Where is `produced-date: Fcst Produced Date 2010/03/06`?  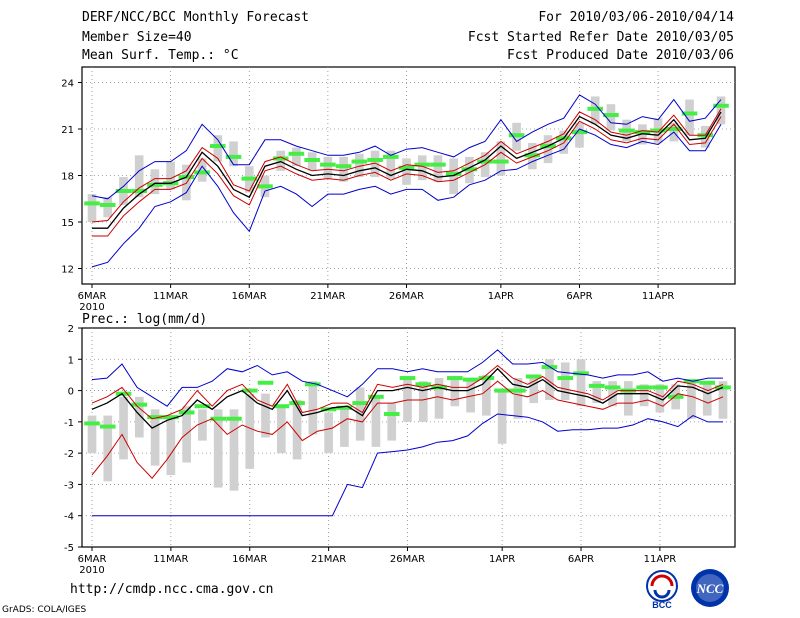 produced-date: Fcst Produced Date 2010/03/06 is located at coordinates (620, 55).